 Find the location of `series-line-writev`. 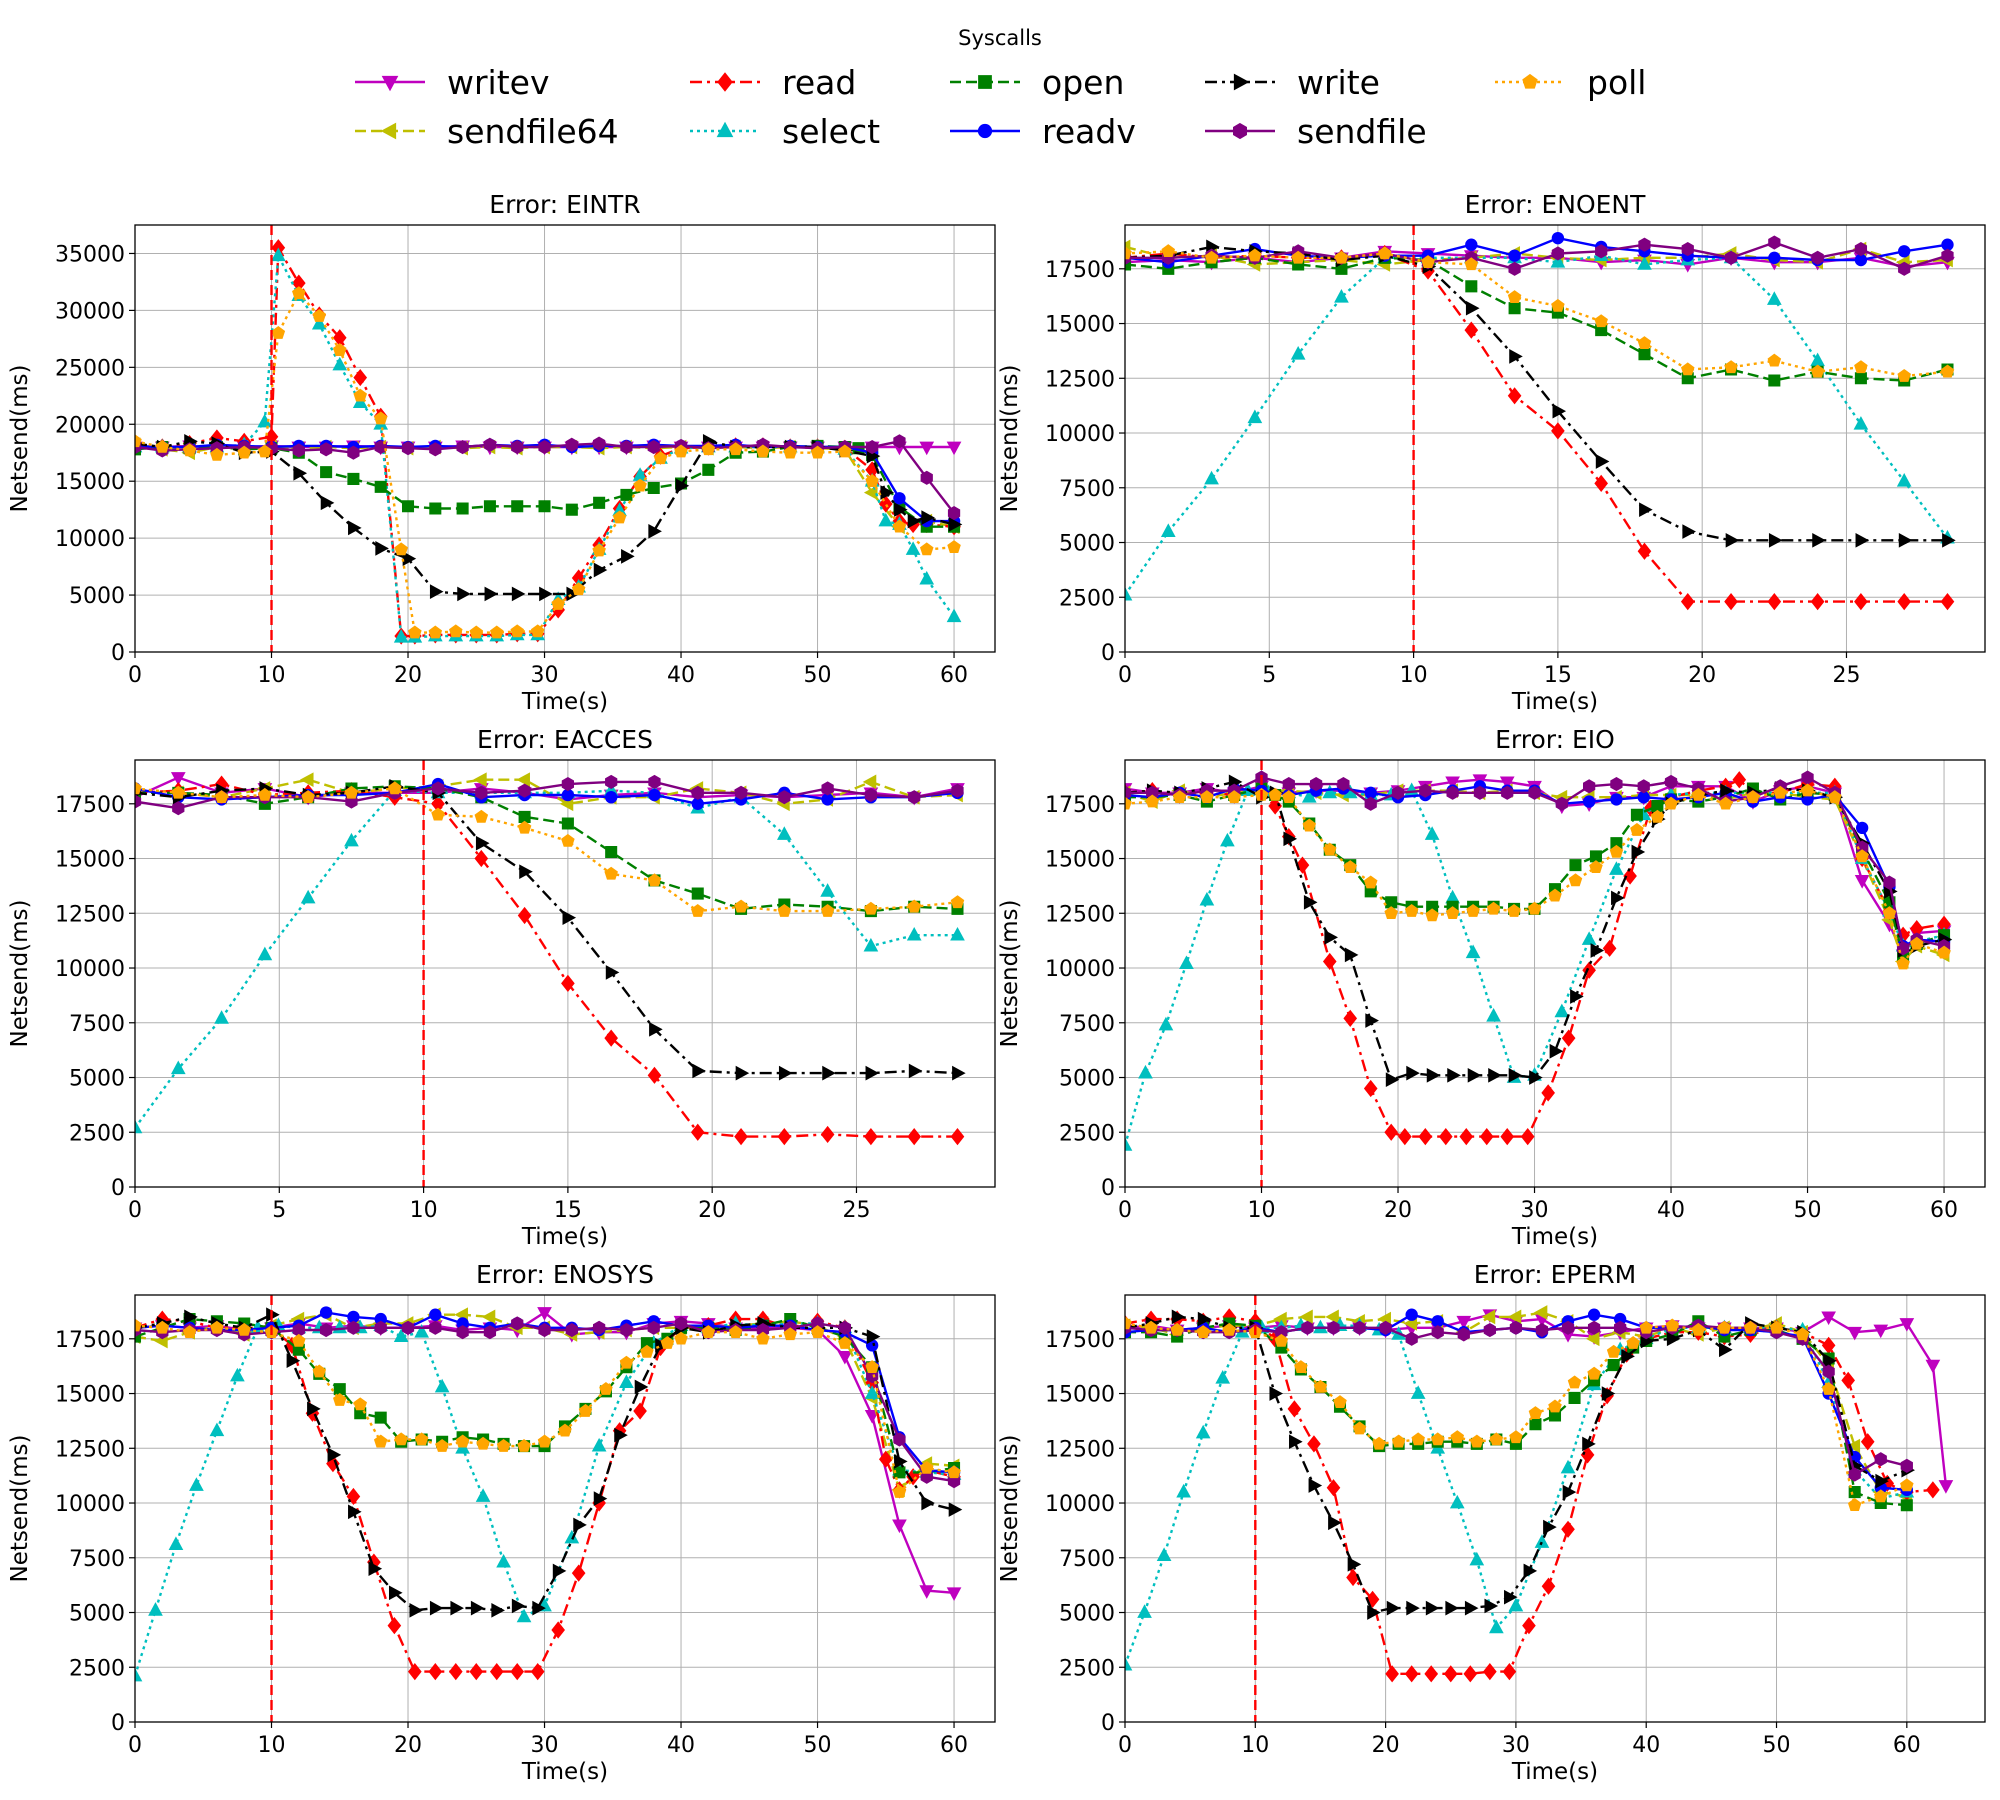

series-line-writev is located at coordinates (1536, 1399).